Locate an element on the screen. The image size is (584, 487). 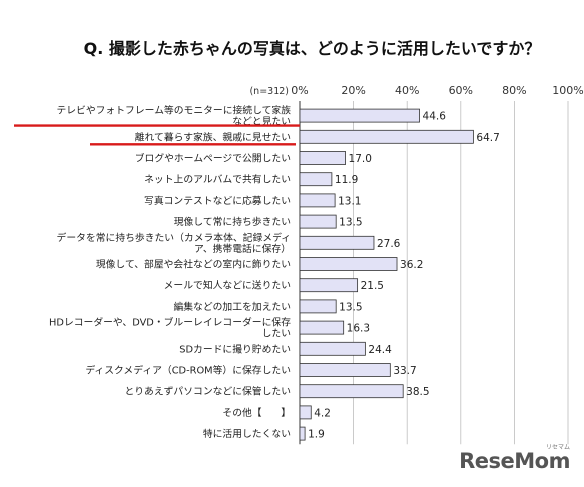
category-label: ディスクメディア（CD-ROM等）に保存したい is located at coordinates (188, 370).